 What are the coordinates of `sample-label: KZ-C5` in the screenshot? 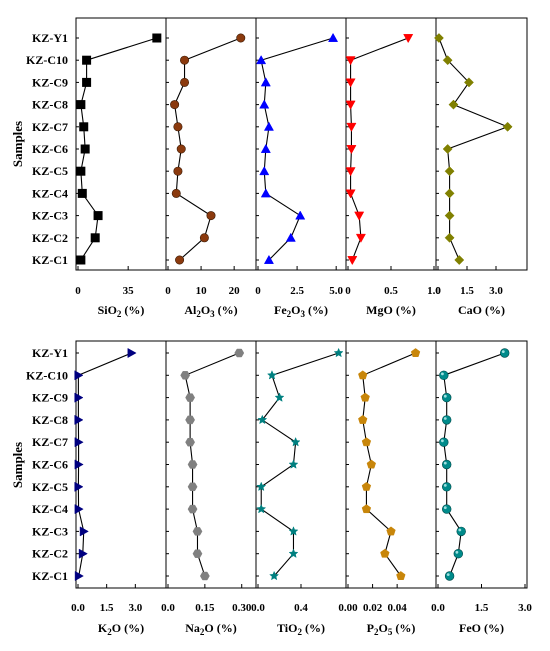 It's located at (50, 171).